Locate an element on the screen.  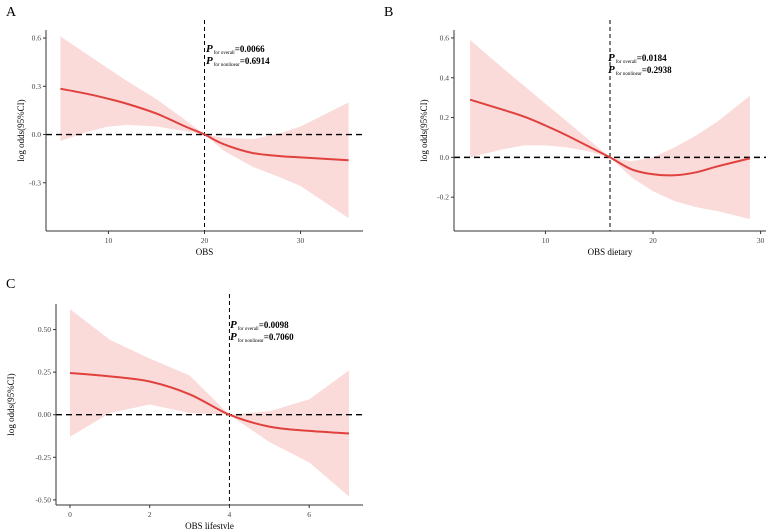
y-tick-label: 0.2 is located at coordinates (445, 117).